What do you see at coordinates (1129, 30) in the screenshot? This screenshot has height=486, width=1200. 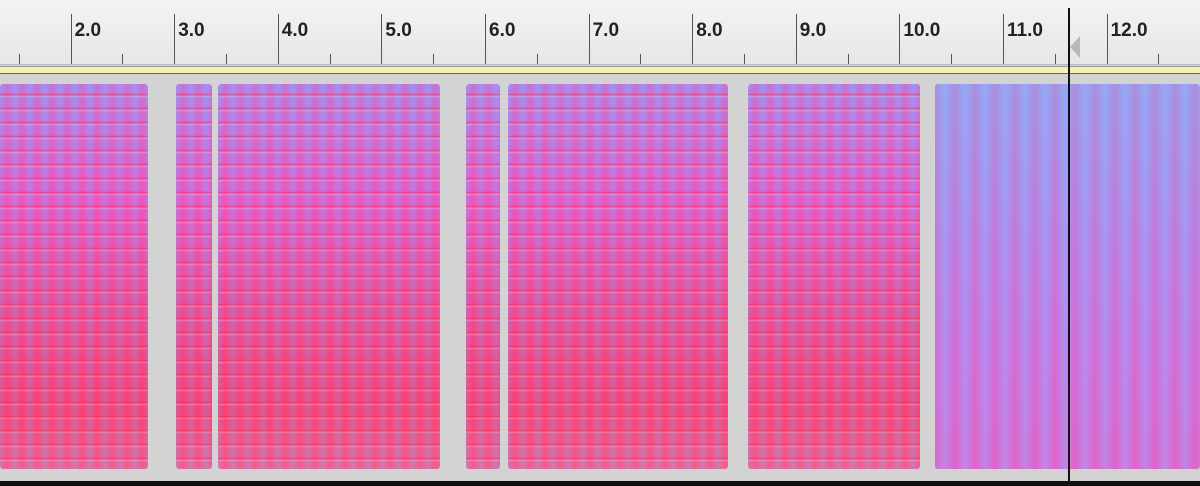 I see `time-label: 12.0` at bounding box center [1129, 30].